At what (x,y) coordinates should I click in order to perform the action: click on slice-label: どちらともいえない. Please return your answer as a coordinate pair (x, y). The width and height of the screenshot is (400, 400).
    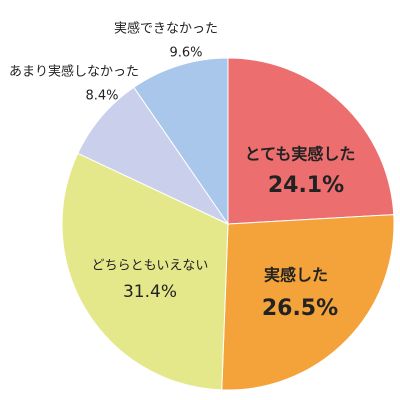
    Looking at the image, I should click on (150, 266).